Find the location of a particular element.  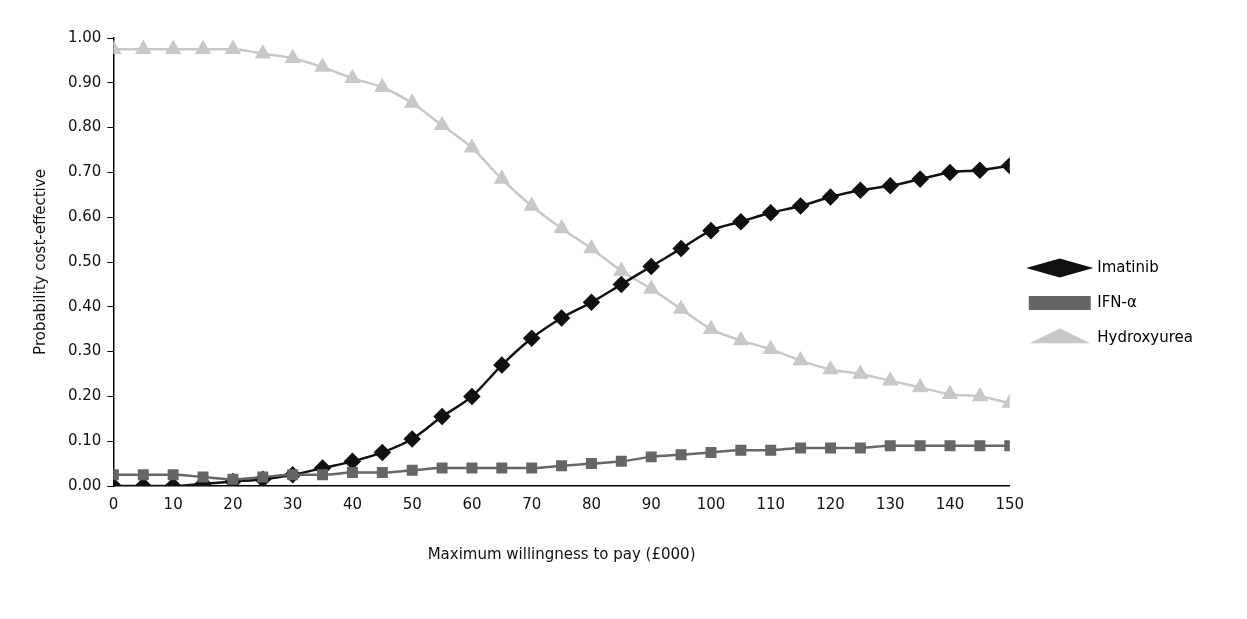

y-tick-label: 0.90 is located at coordinates (84, 81).